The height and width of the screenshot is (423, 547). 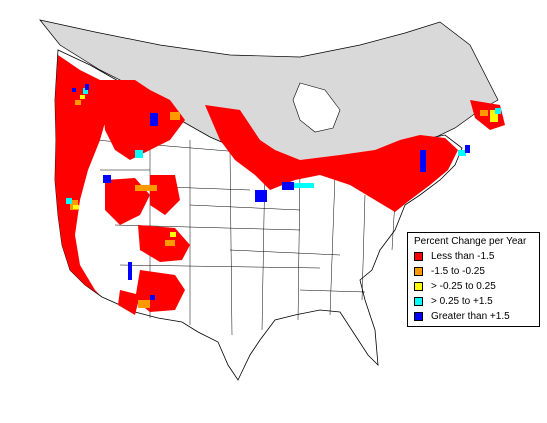 What do you see at coordinates (458, 271) in the screenshot?
I see `legend-label: -1.5 to -0.25` at bounding box center [458, 271].